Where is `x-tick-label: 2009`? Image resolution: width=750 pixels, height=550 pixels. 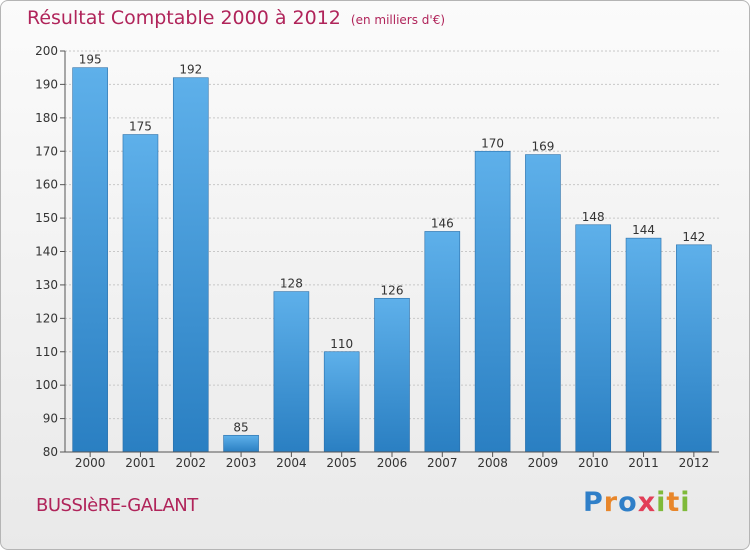
x-tick-label: 2009 is located at coordinates (543, 463).